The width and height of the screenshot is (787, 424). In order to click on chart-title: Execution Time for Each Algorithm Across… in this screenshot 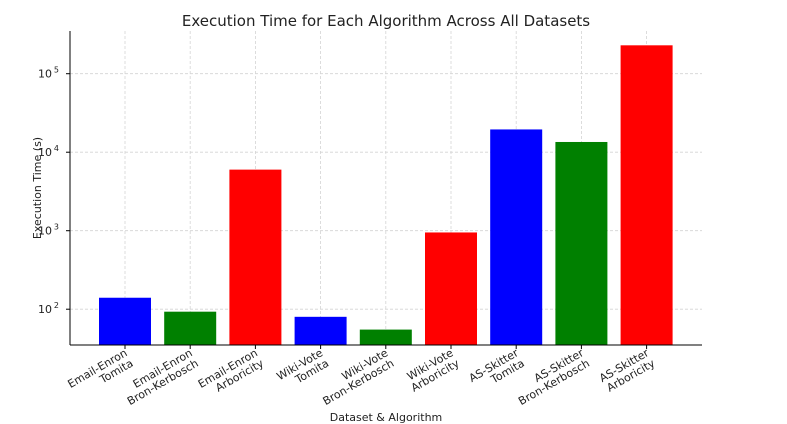, I will do `click(386, 21)`.